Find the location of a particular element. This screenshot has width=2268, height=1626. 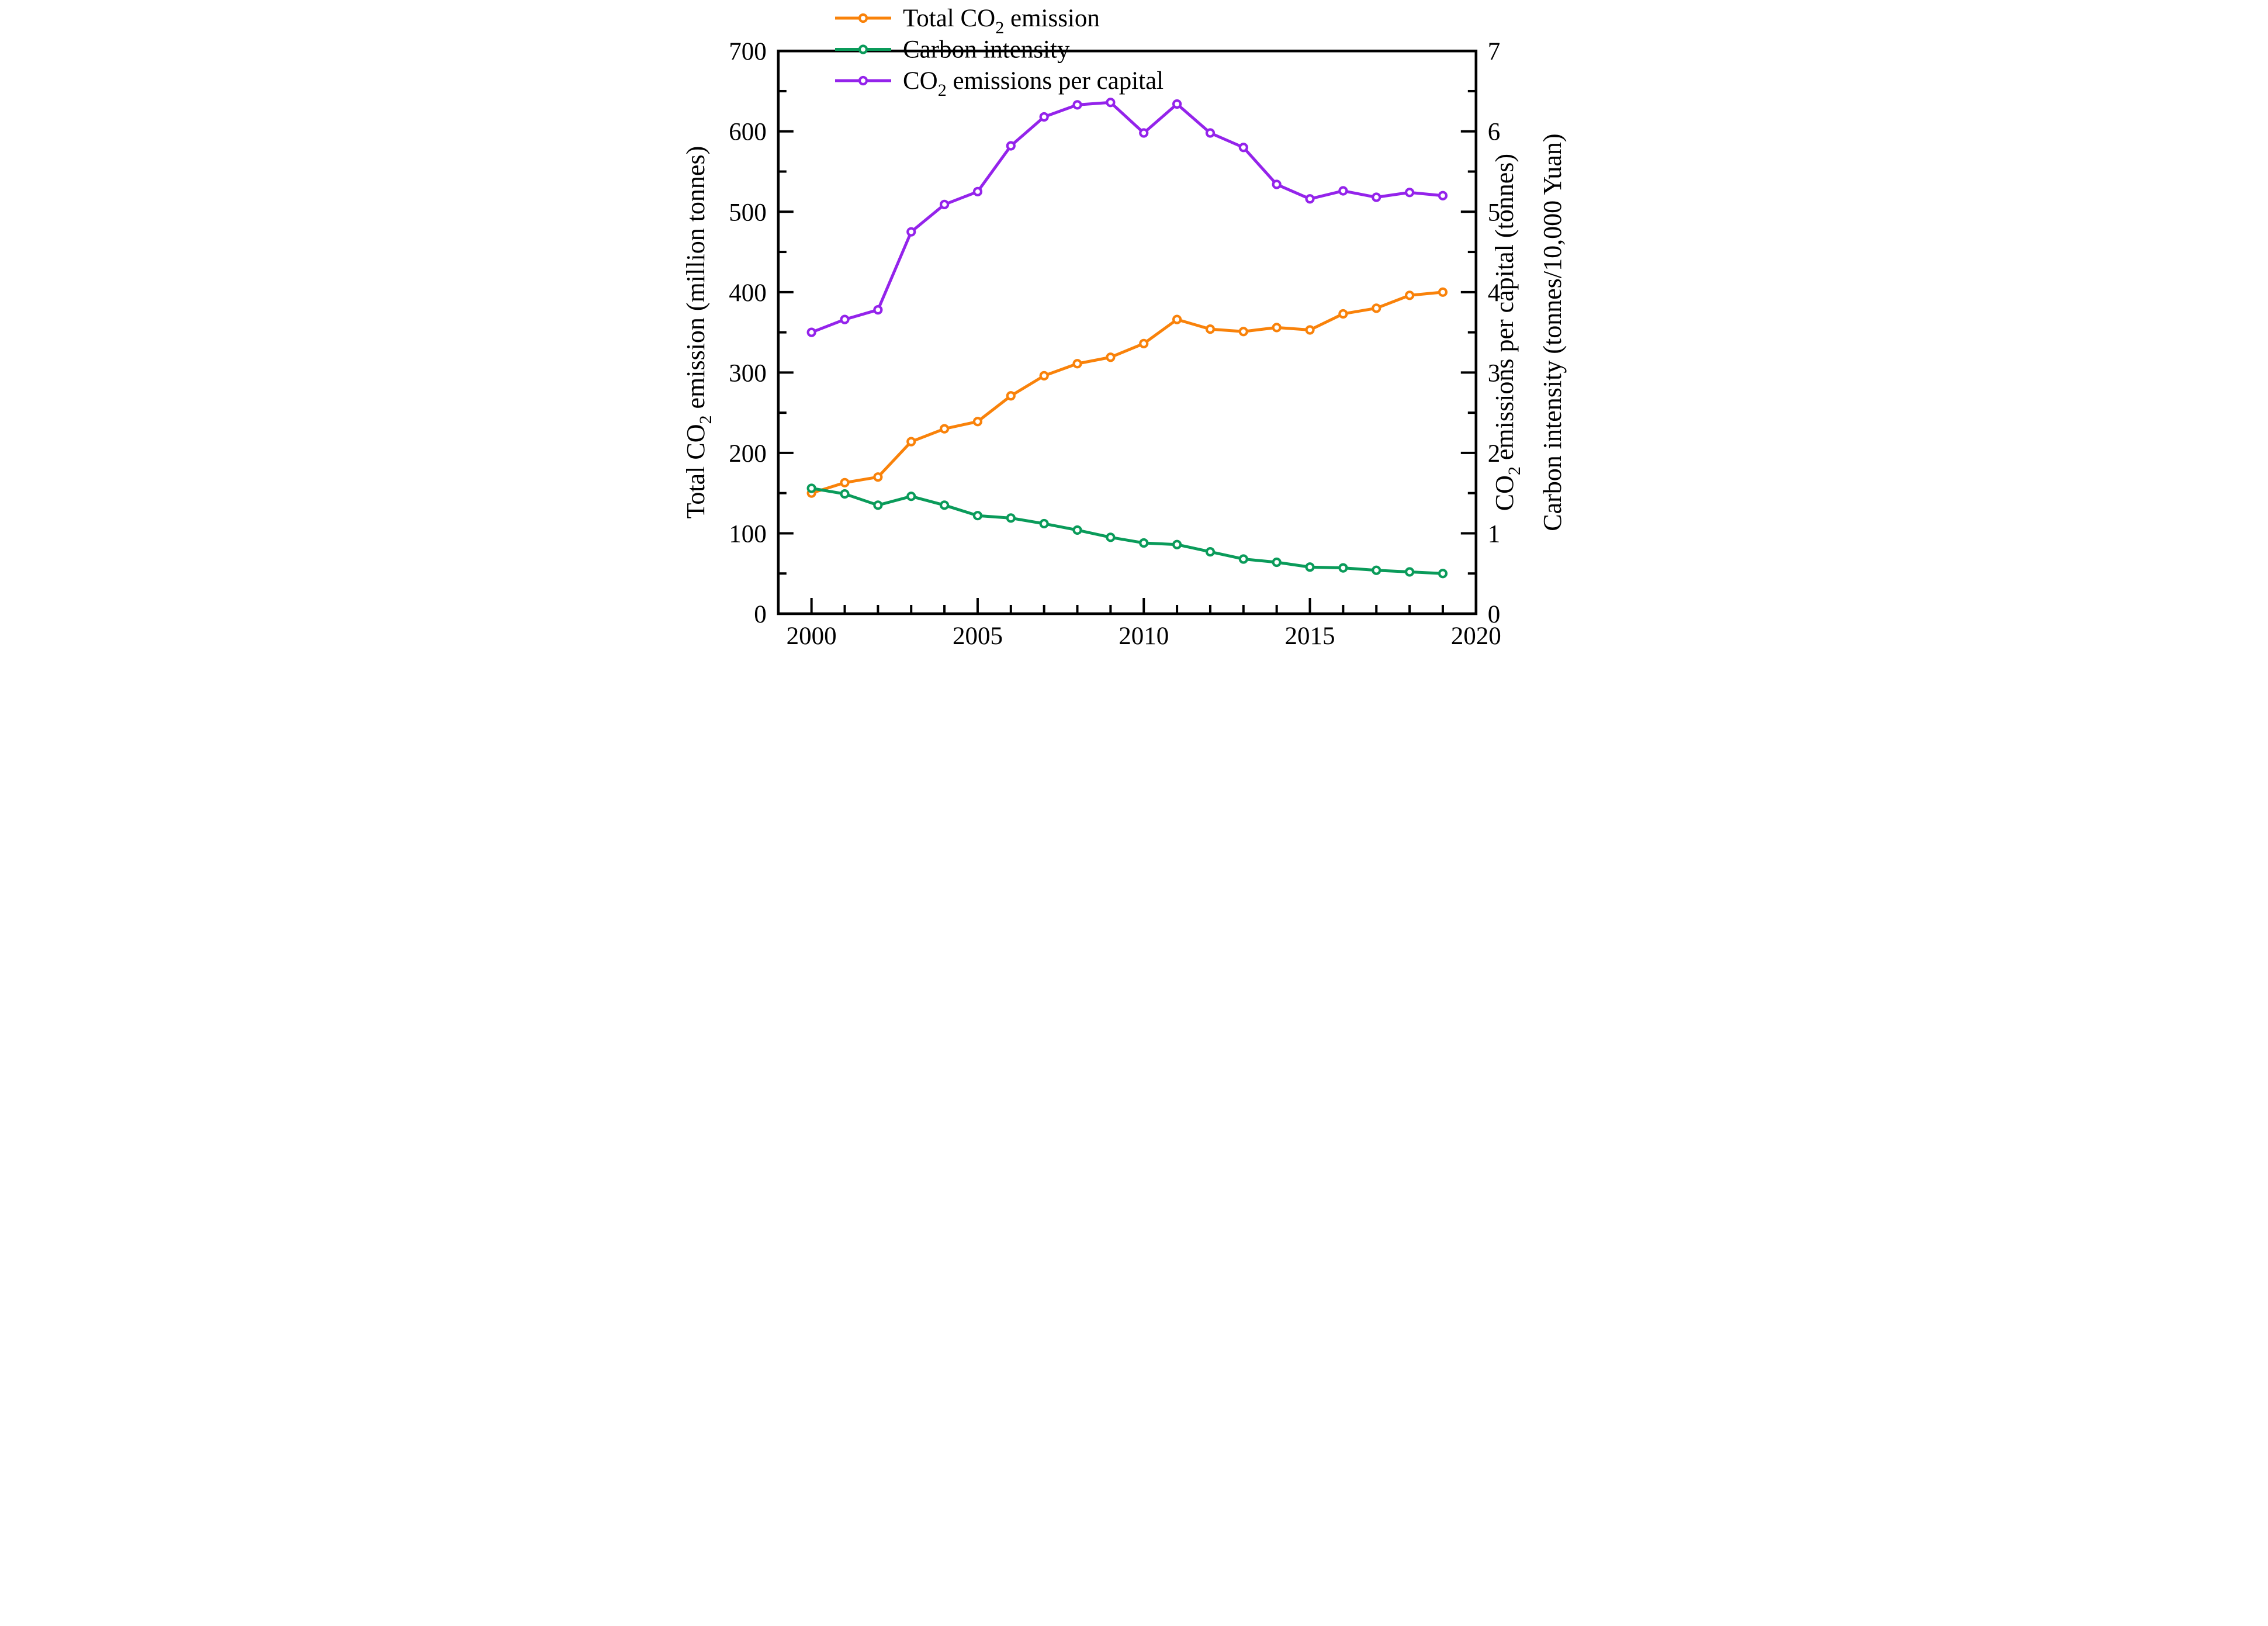

legend-entry-carbon-intensity: Carbon intensity is located at coordinates (952, 50).